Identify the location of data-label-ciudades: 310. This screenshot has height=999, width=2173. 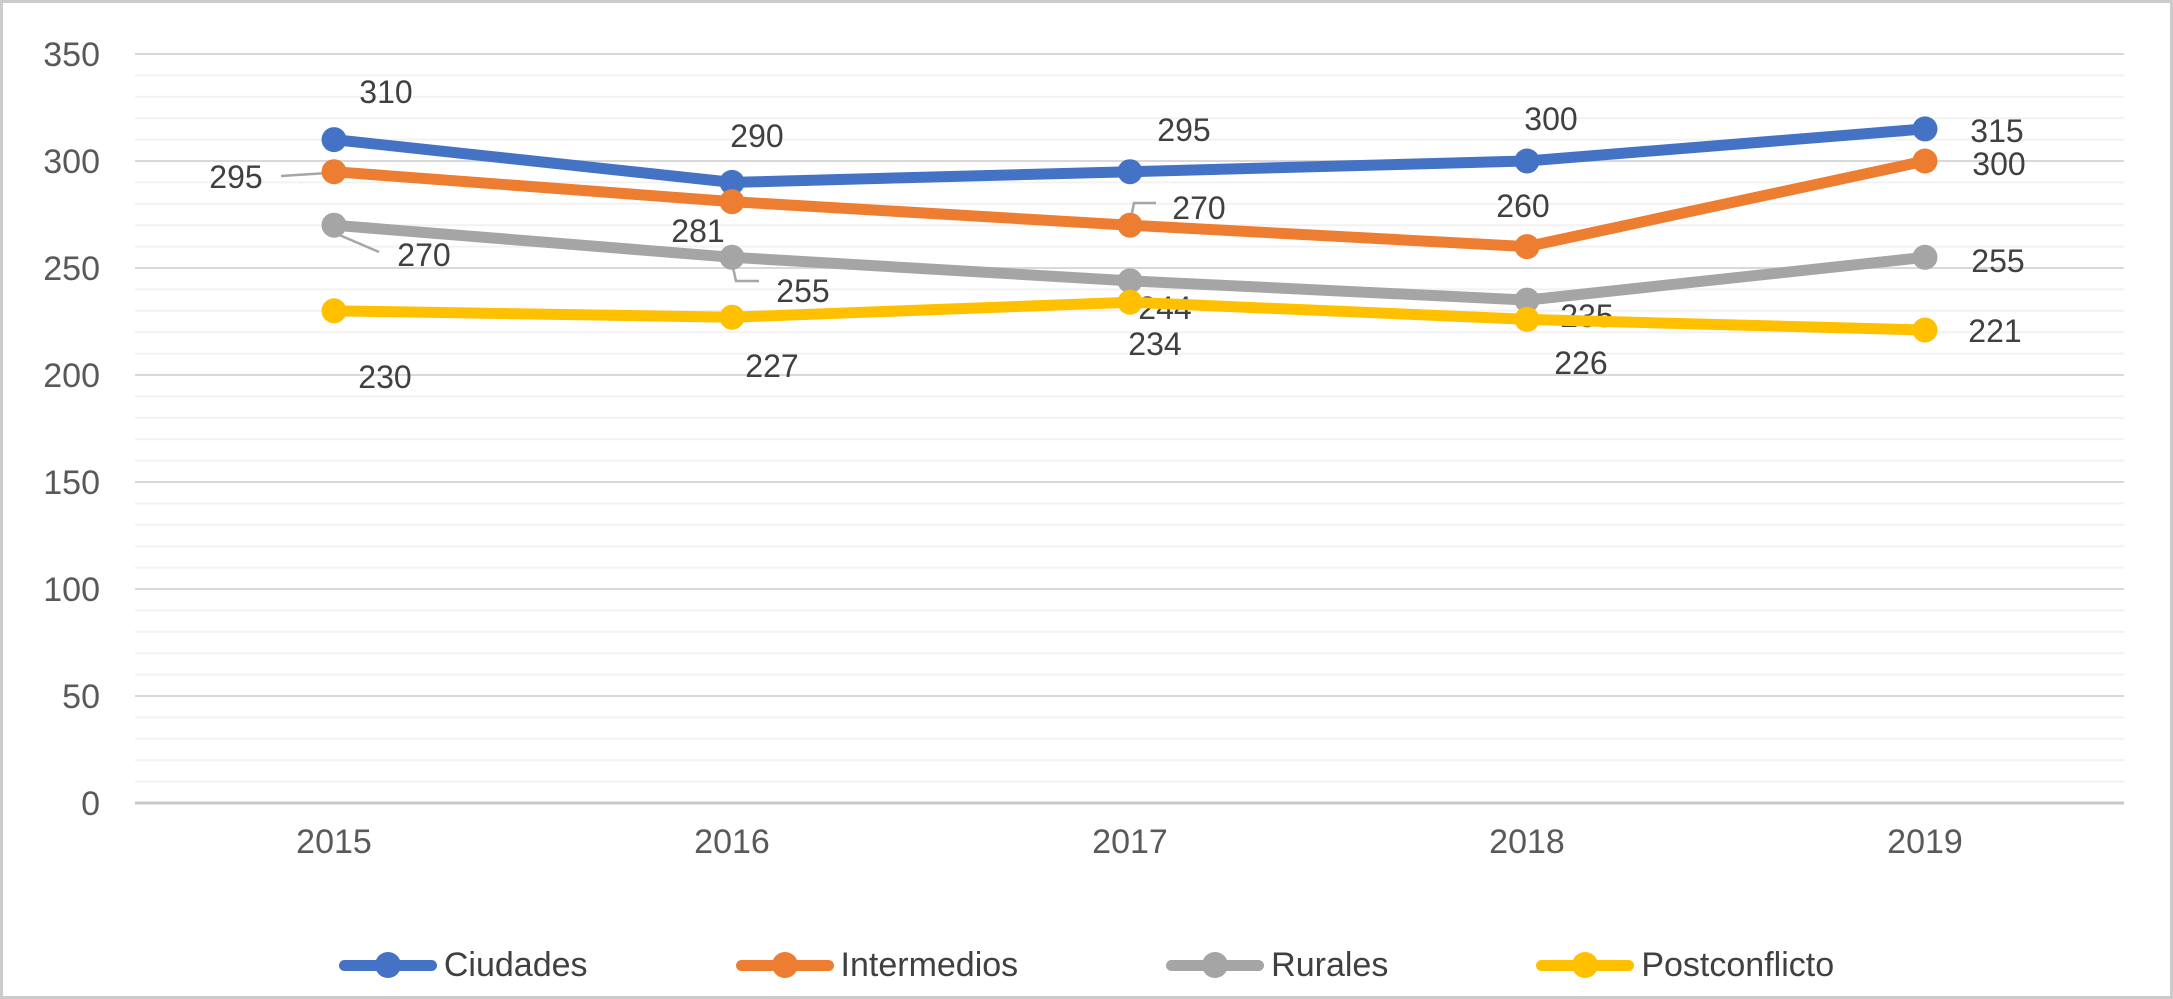
(385, 92).